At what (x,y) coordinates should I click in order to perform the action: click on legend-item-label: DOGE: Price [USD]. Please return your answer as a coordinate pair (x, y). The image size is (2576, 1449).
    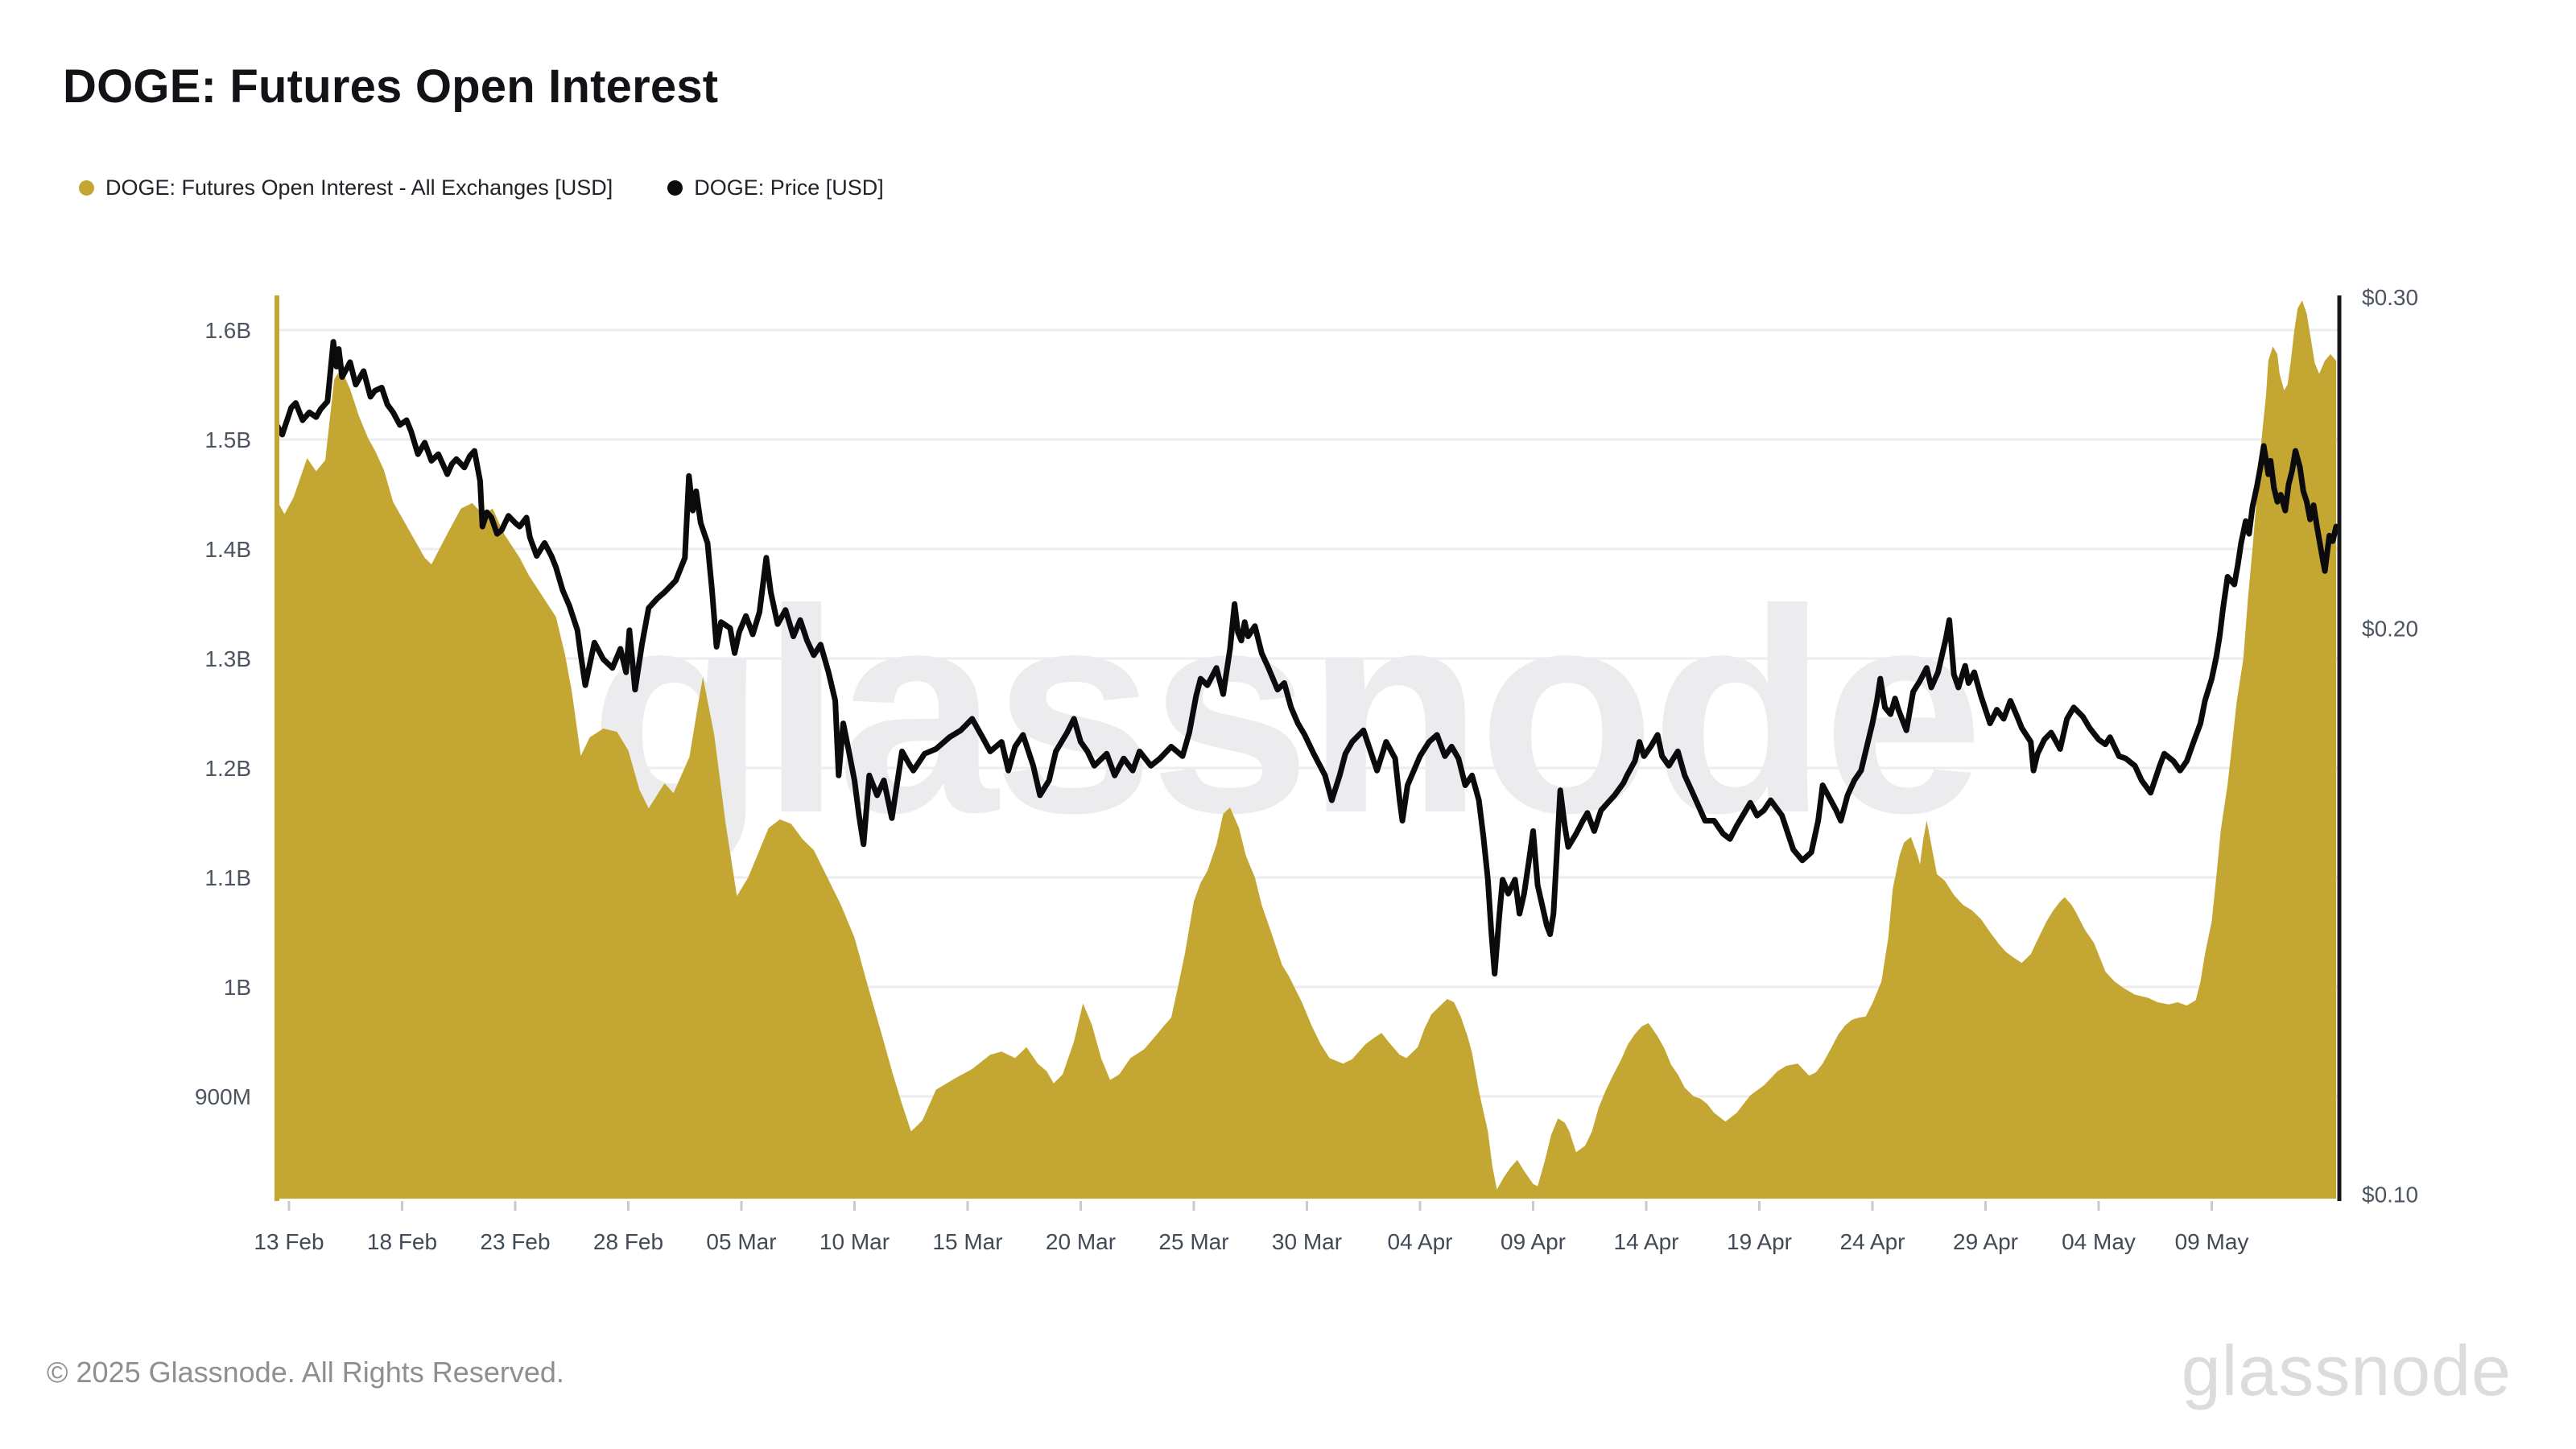
    Looking at the image, I should click on (789, 187).